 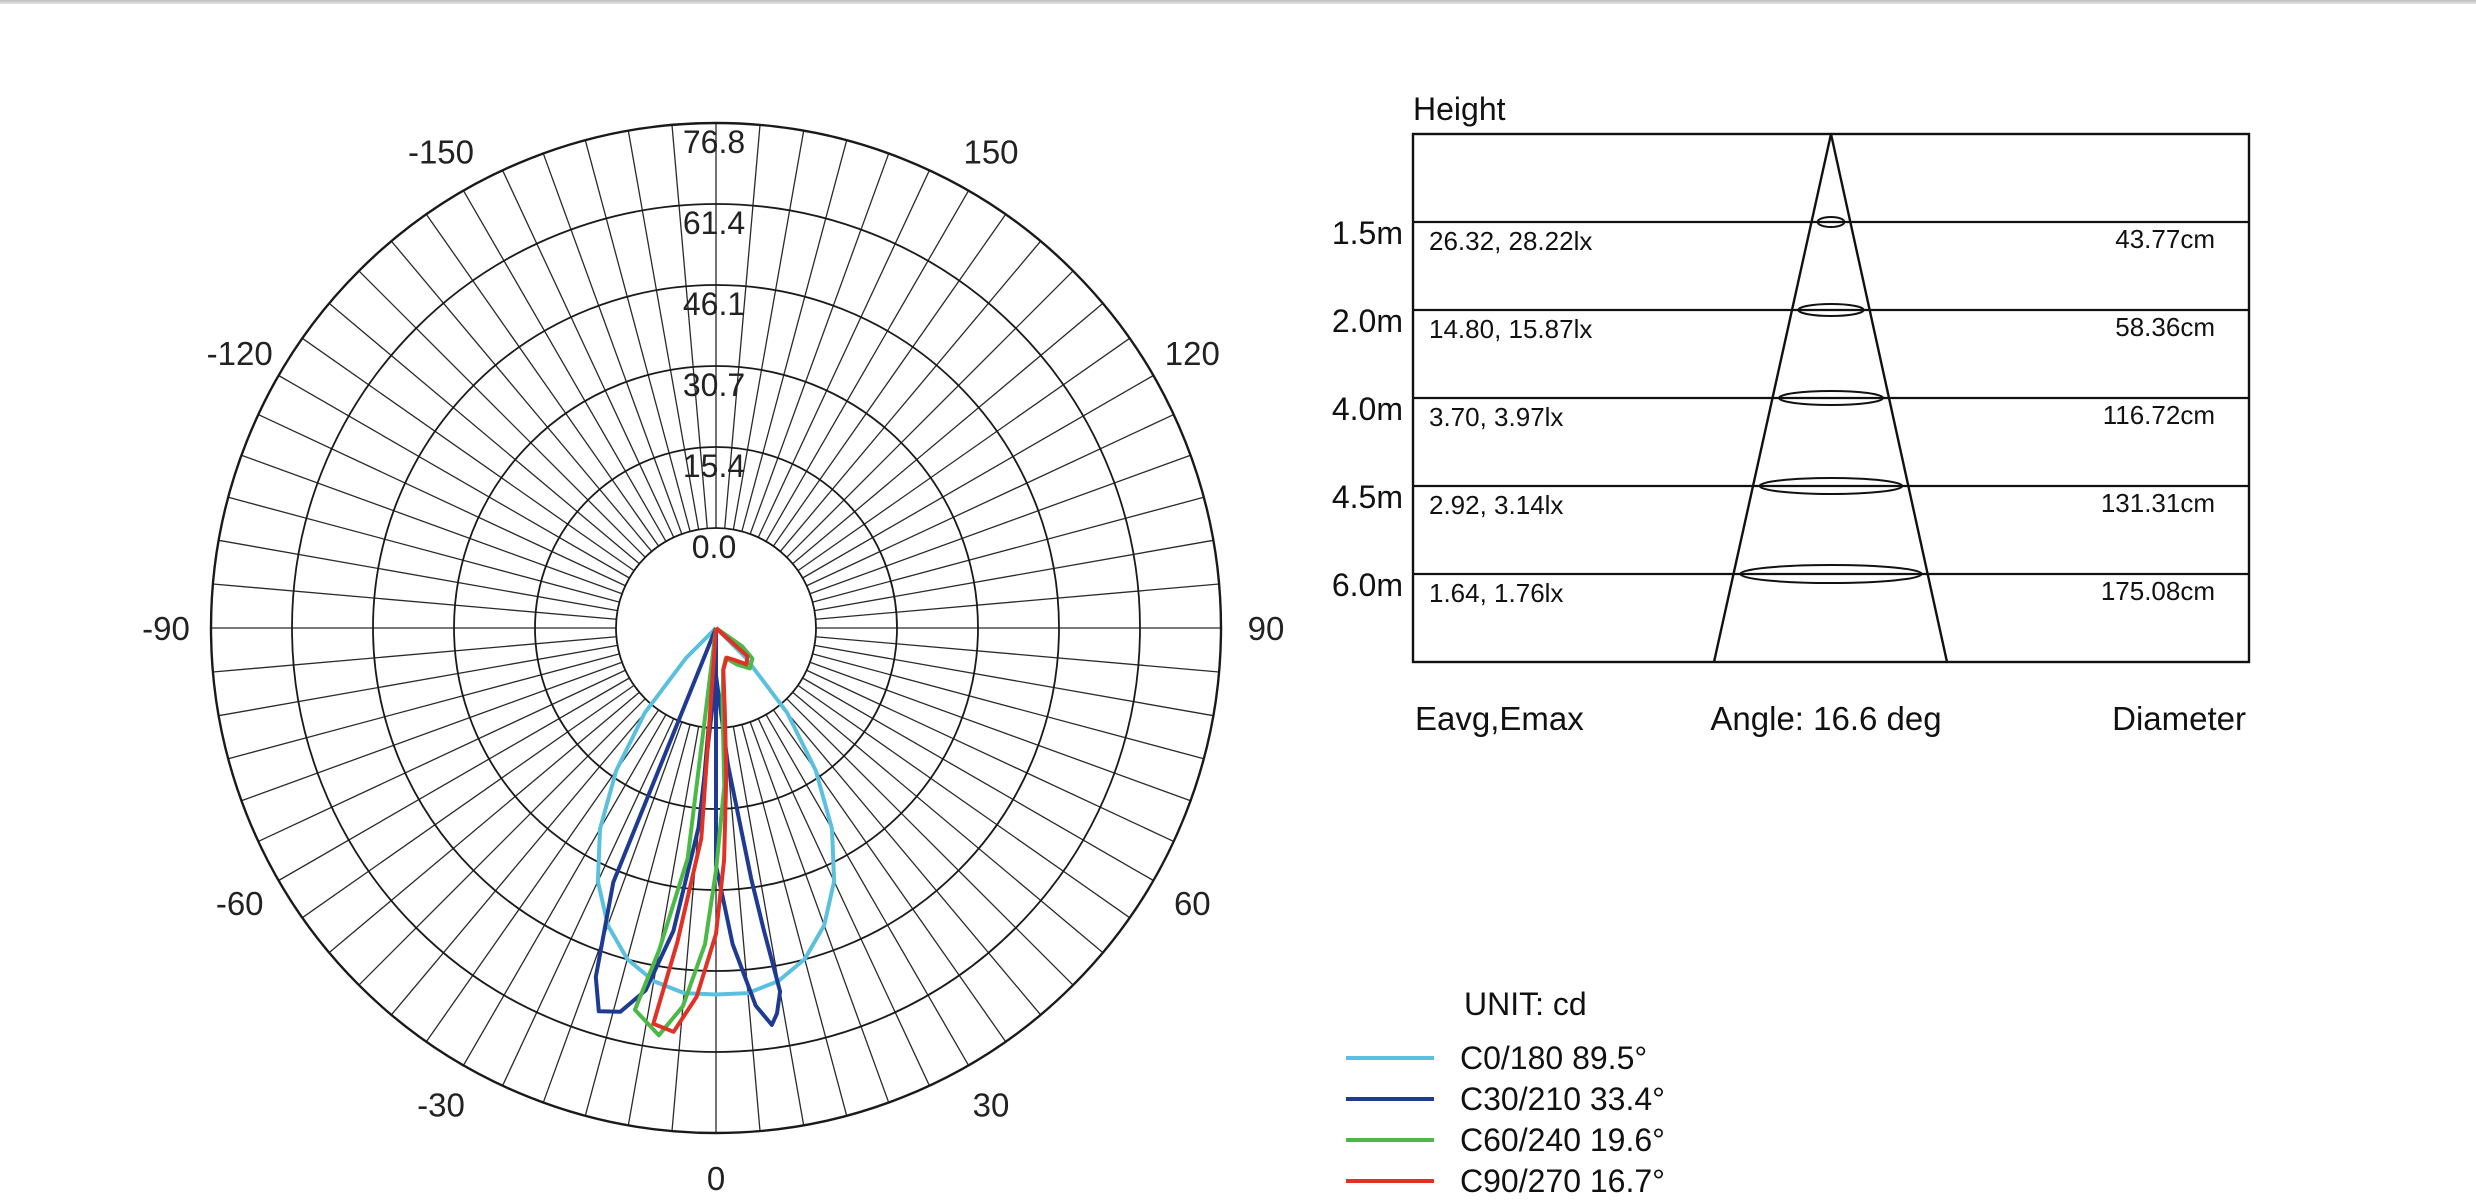 I want to click on angle-label: Angle: 16.6 deg, so click(x=1825, y=718).